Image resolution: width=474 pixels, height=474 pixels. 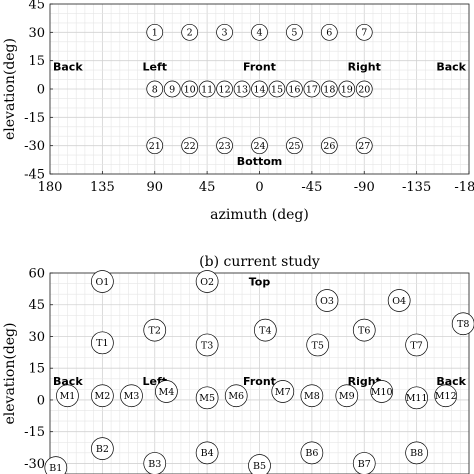 I want to click on panel-b-point-label: B1, so click(x=55, y=468).